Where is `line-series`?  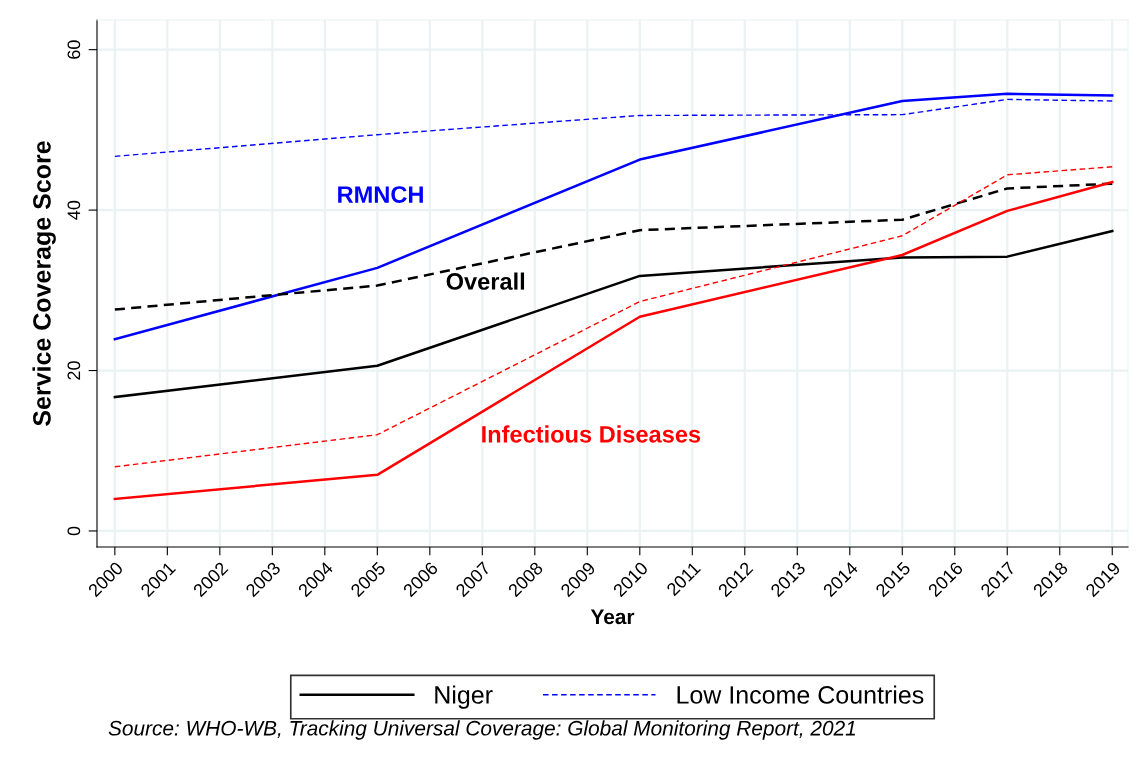
line-series is located at coordinates (613, 246).